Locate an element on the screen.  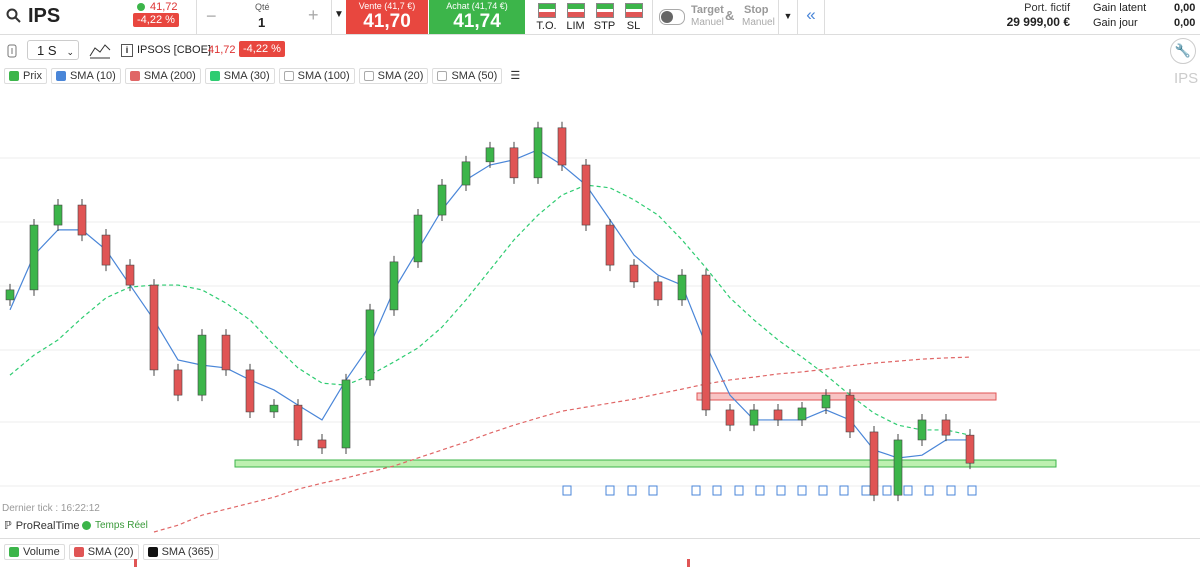
legend-item: SMA (50) is located at coordinates (467, 76).